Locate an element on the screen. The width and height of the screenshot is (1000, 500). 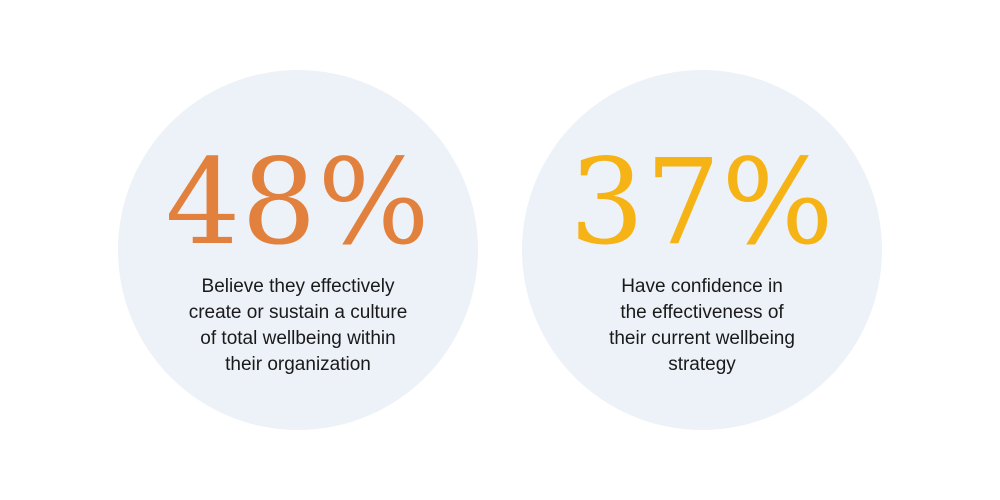
stat-caption-1-line-3: of total wellbeing within is located at coordinates (298, 338).